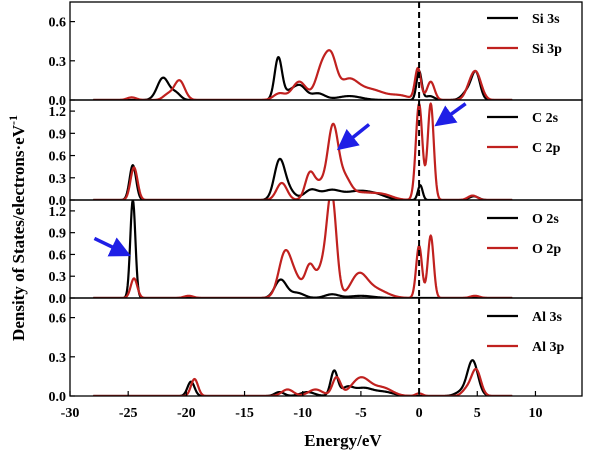 The width and height of the screenshot is (600, 455). What do you see at coordinates (545, 219) in the screenshot?
I see `legend-label-o-2s: O 2s` at bounding box center [545, 219].